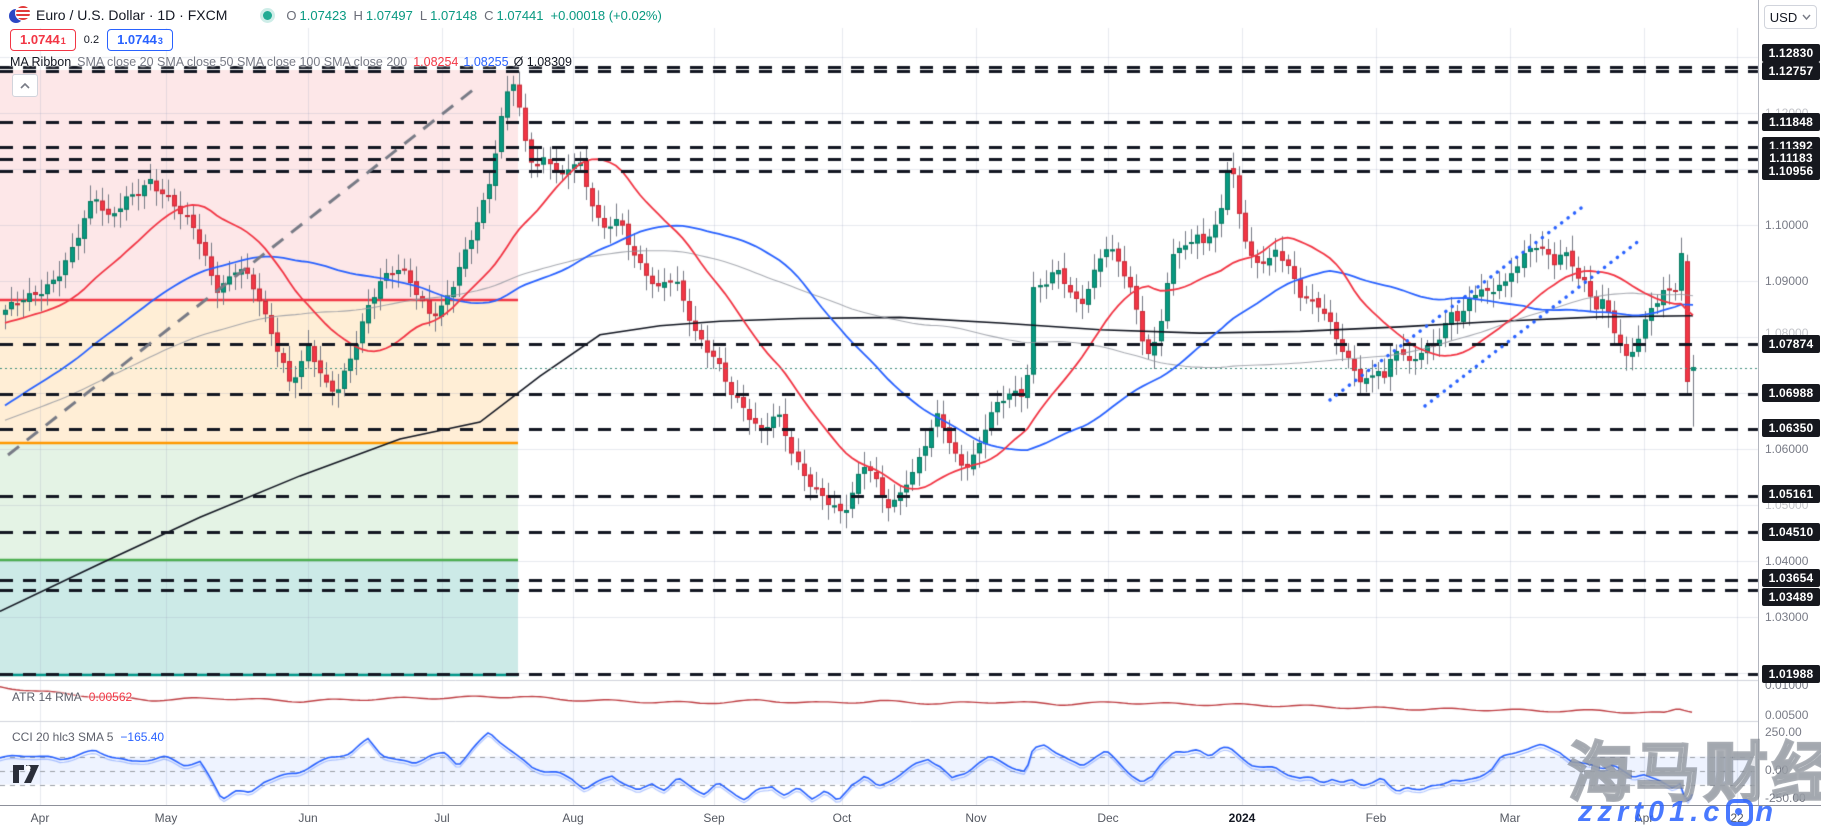 Image resolution: width=1821 pixels, height=830 pixels. I want to click on price-level-badge: 1.12830, so click(1791, 53).